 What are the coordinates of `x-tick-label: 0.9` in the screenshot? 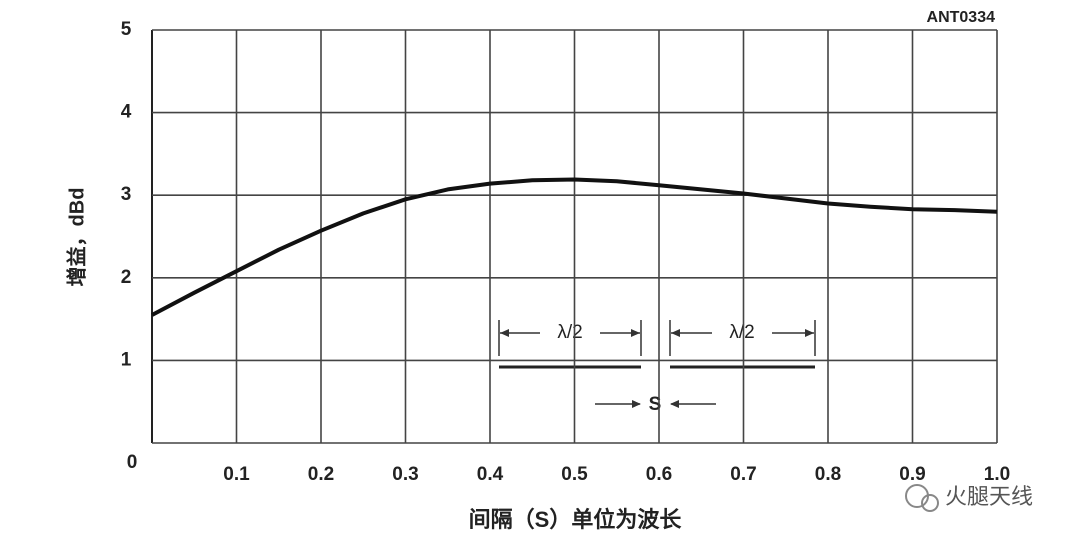 It's located at (912, 474).